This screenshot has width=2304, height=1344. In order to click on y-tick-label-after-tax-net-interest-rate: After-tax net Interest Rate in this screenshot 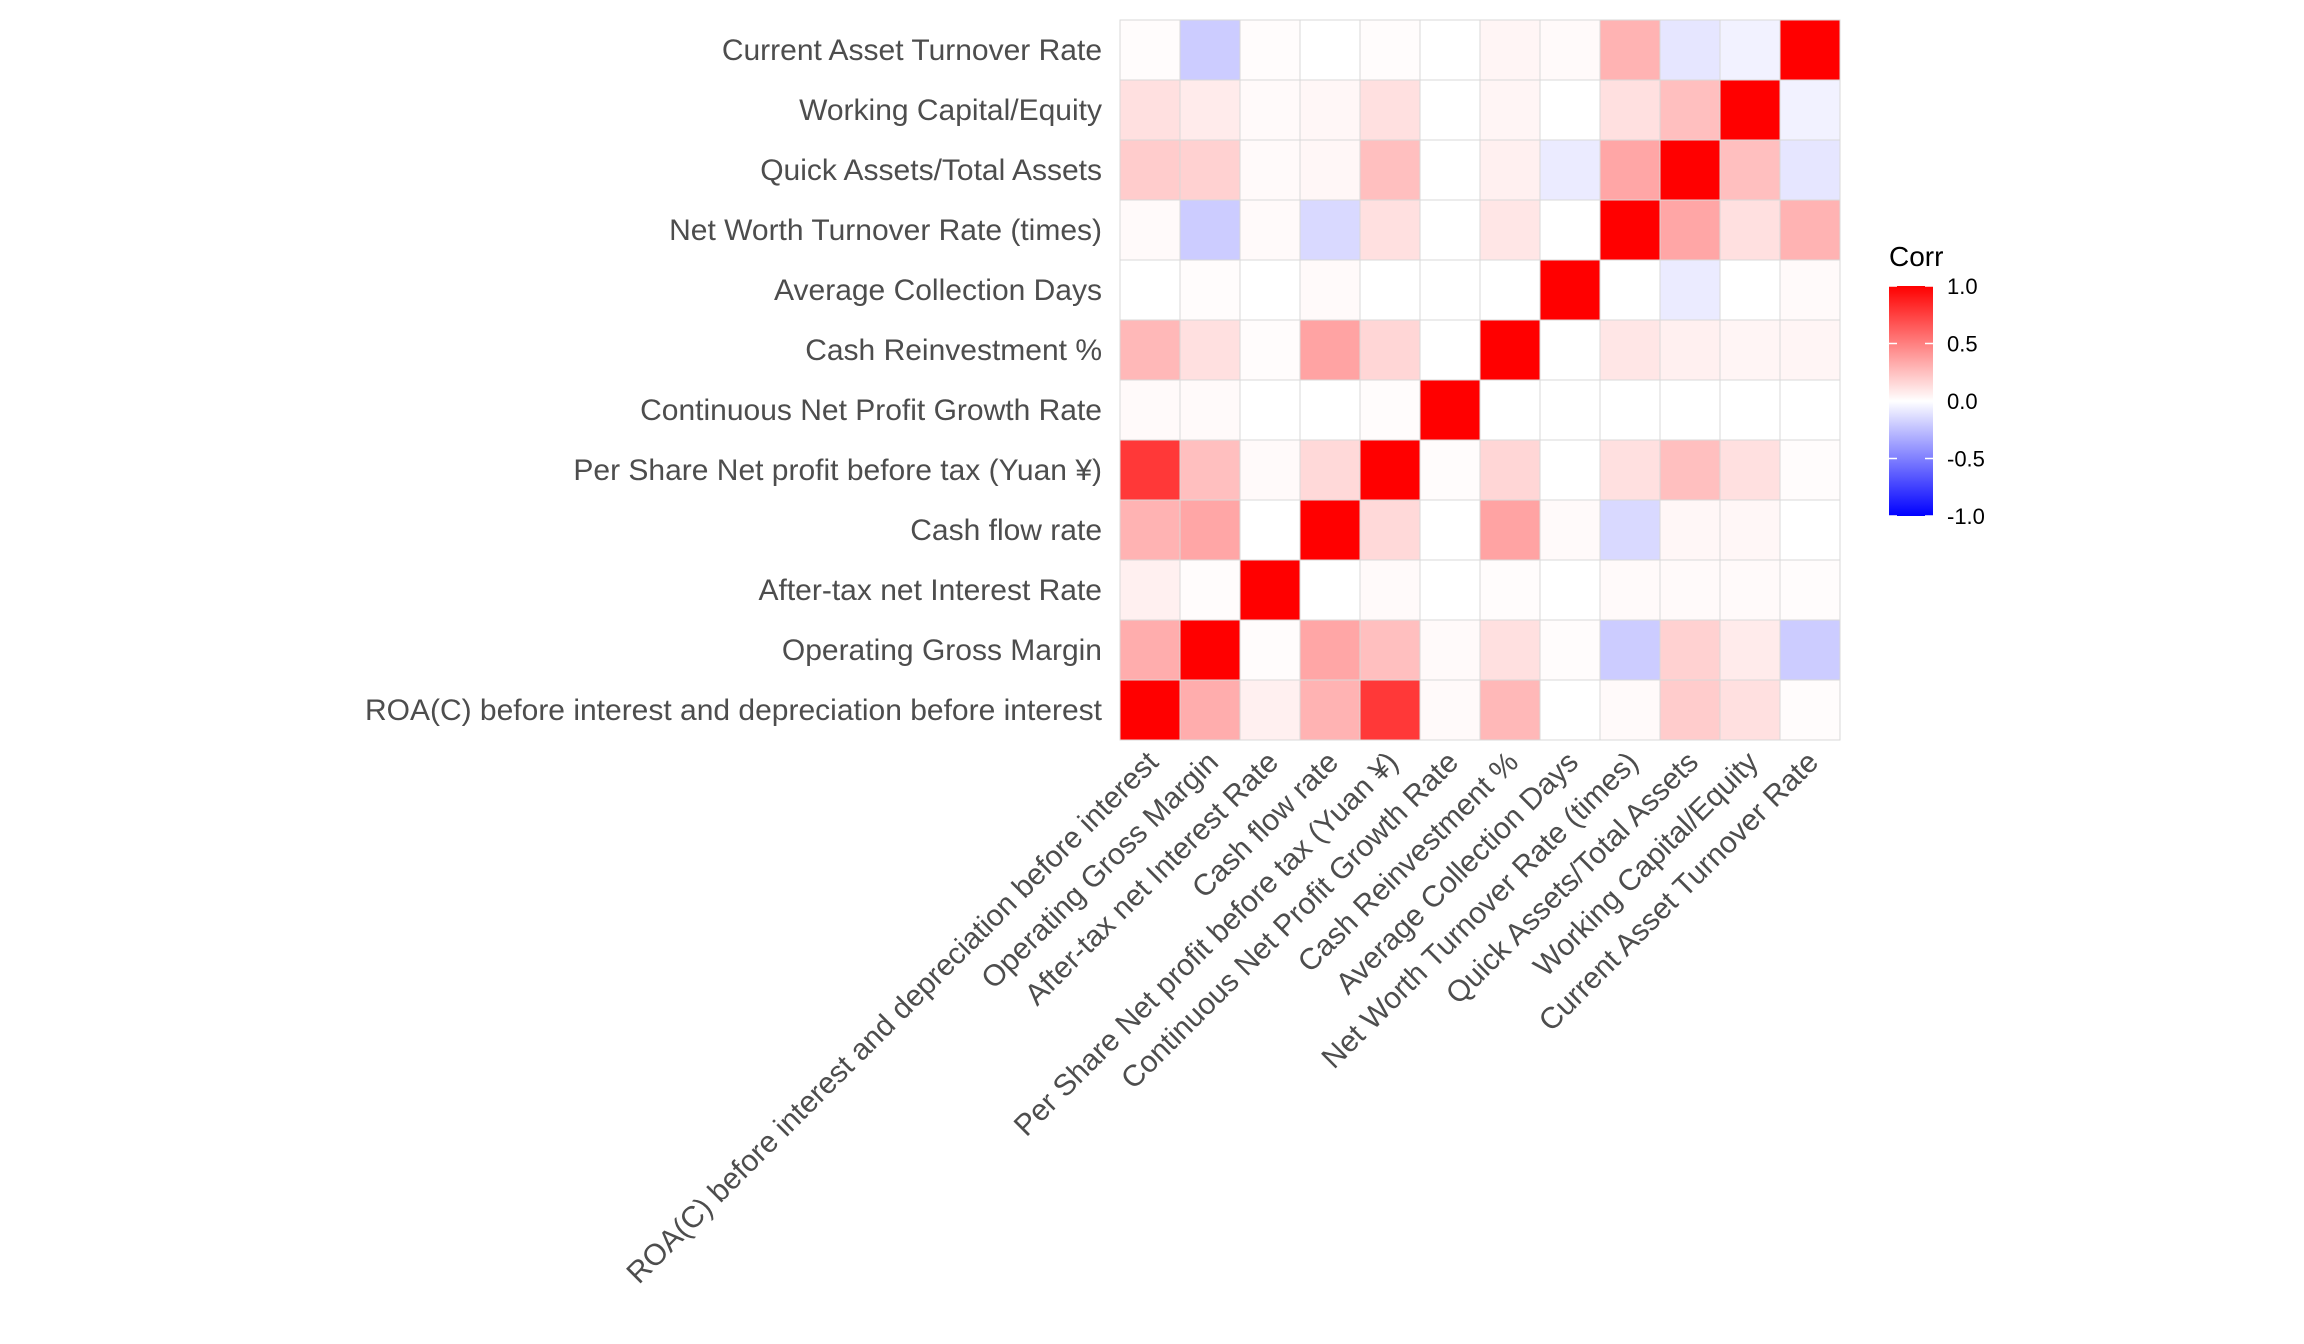, I will do `click(931, 590)`.